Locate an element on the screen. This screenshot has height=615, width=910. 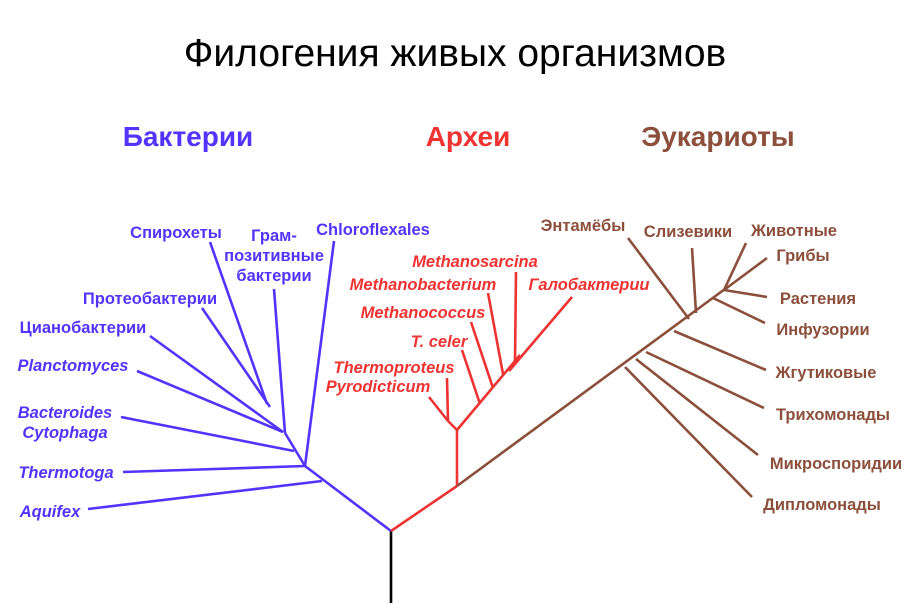
label-spirochetes: Спирохеты is located at coordinates (176, 233).